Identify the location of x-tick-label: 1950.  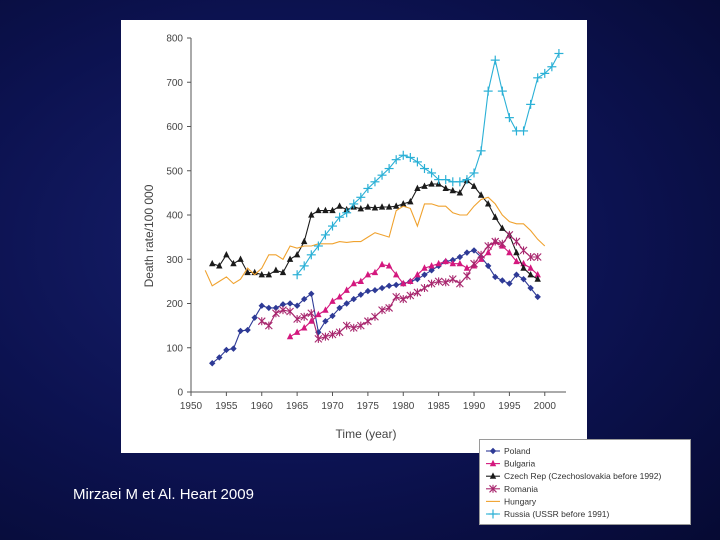
(191, 406).